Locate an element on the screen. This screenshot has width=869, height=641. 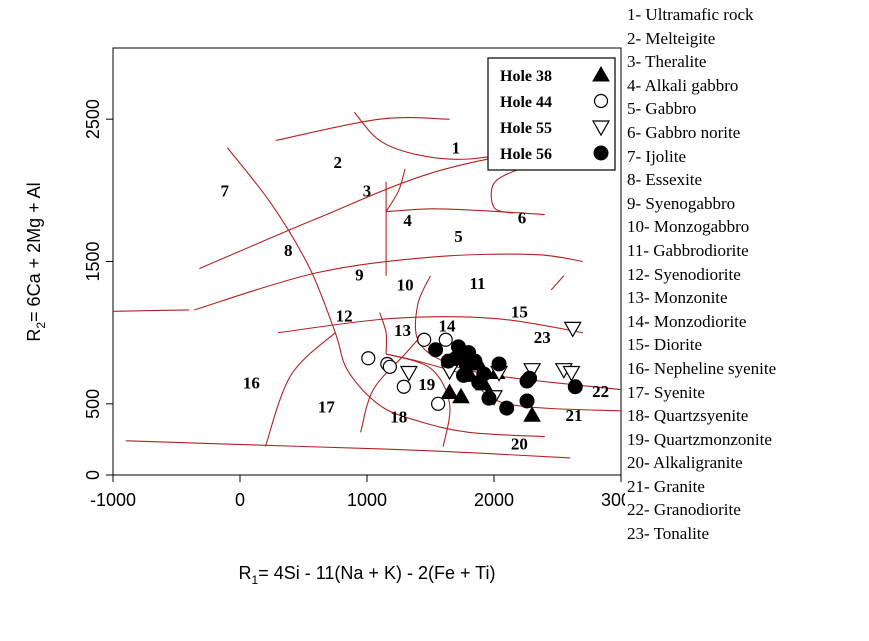
rock-type-item: 2- Melteigite is located at coordinates (671, 38).